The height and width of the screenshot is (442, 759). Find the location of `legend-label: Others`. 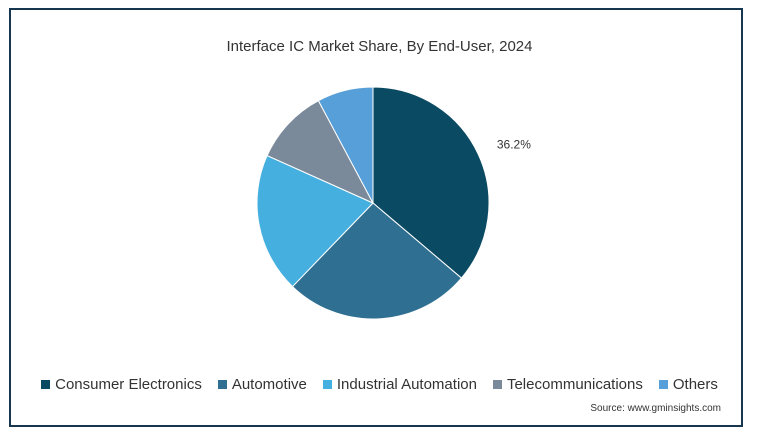

legend-label: Others is located at coordinates (695, 384).